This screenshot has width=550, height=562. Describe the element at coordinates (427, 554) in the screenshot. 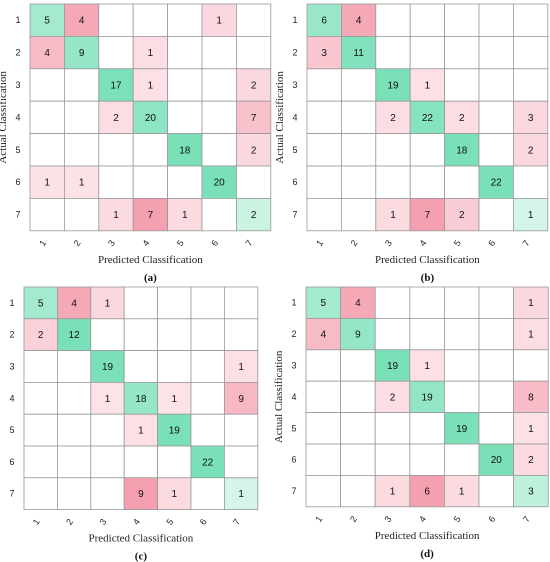

I see `panel-caption: (d)` at that location.